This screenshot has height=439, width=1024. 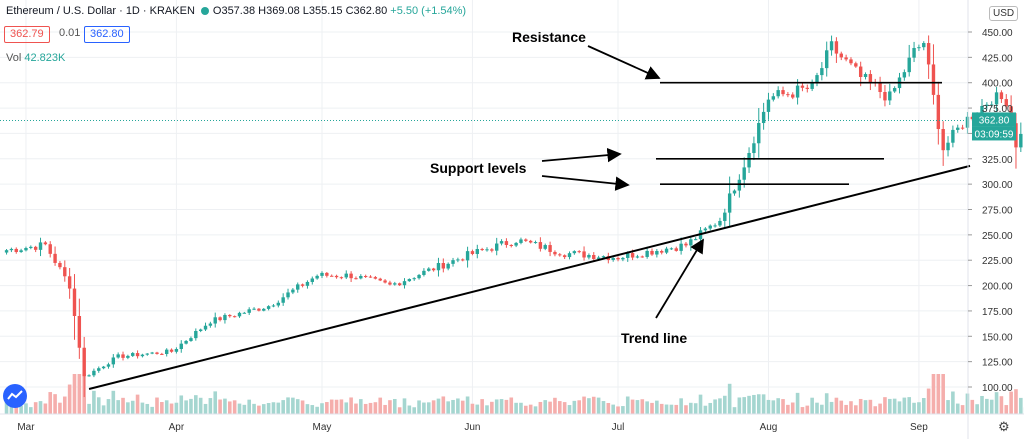 I want to click on price-tick-label: 325.00, so click(x=997, y=160).